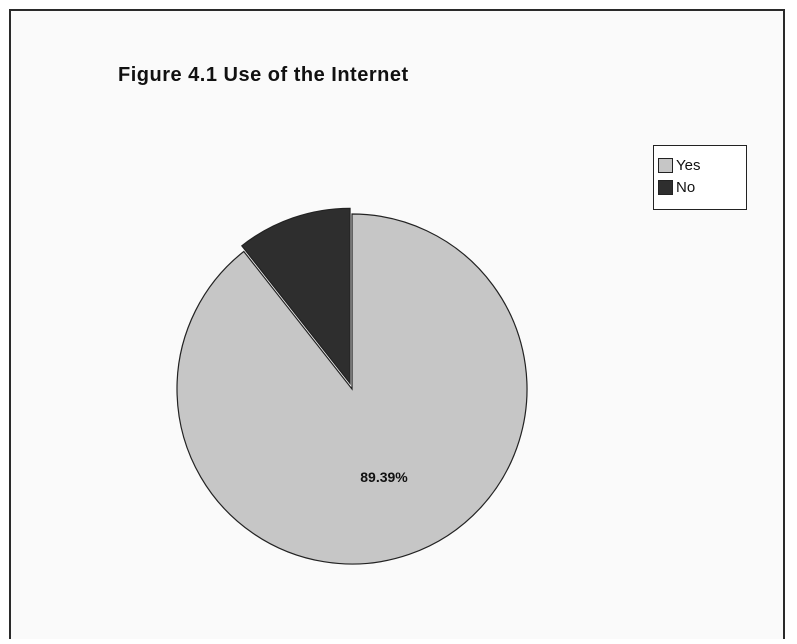 This screenshot has width=797, height=644. Describe the element at coordinates (295, 296) in the screenshot. I see `pie-slice-no` at that location.